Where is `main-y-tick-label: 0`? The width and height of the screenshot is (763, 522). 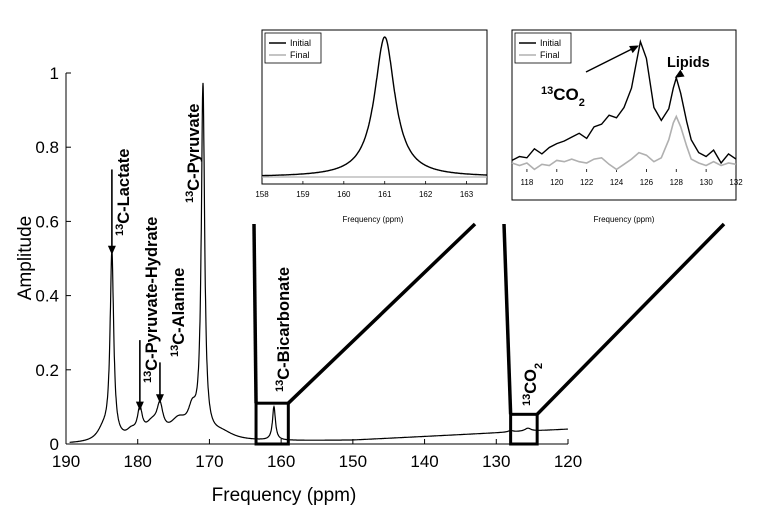 main-y-tick-label: 0 is located at coordinates (54, 444).